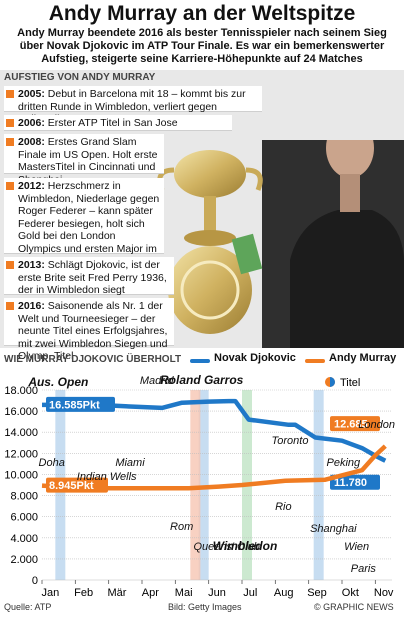  I want to click on legend-djokovic-label: Novak Djokovic, so click(255, 358).